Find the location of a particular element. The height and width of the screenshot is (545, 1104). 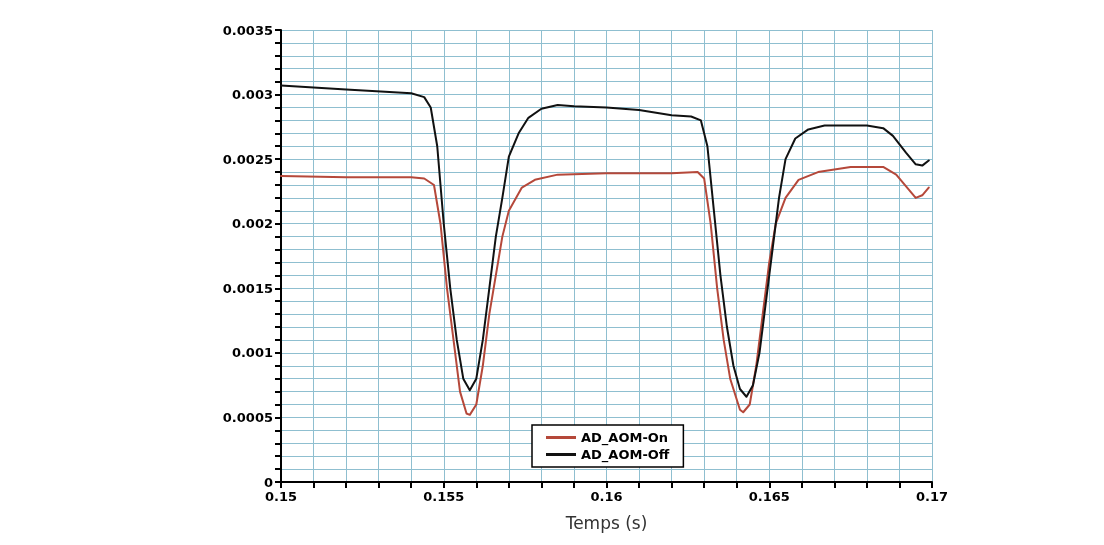

y-tick-label: 0.0015 is located at coordinates (247, 288).